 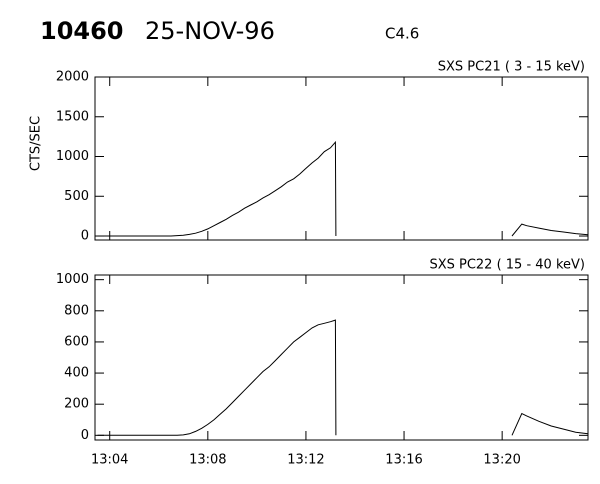 What do you see at coordinates (72, 116) in the screenshot?
I see `y-tick-label: 1500` at bounding box center [72, 116].